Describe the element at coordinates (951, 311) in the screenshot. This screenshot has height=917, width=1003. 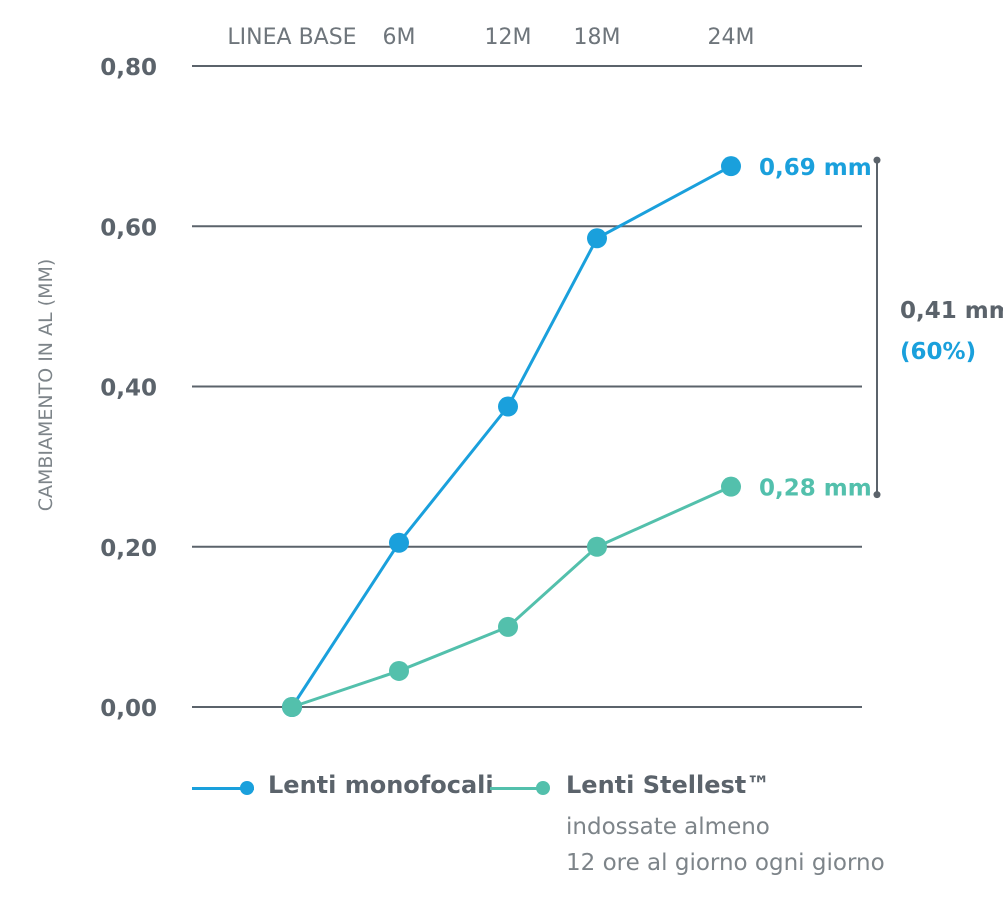
I see `difference-value: 0,41 mm` at that location.